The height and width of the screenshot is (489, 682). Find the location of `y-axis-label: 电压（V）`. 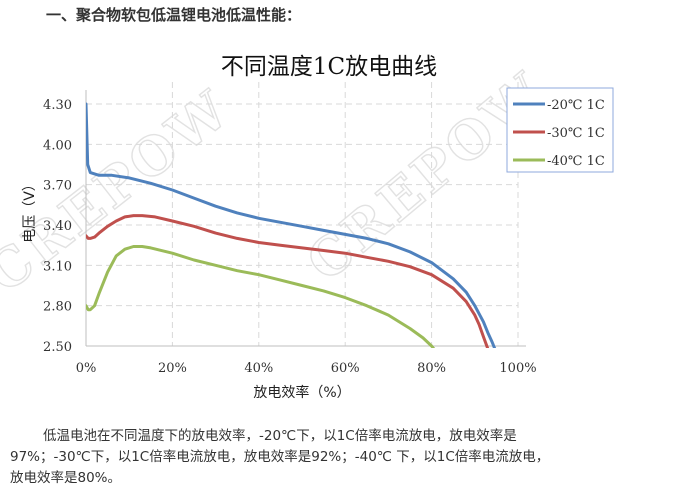

y-axis-label: 电压（V） is located at coordinates (30, 210).